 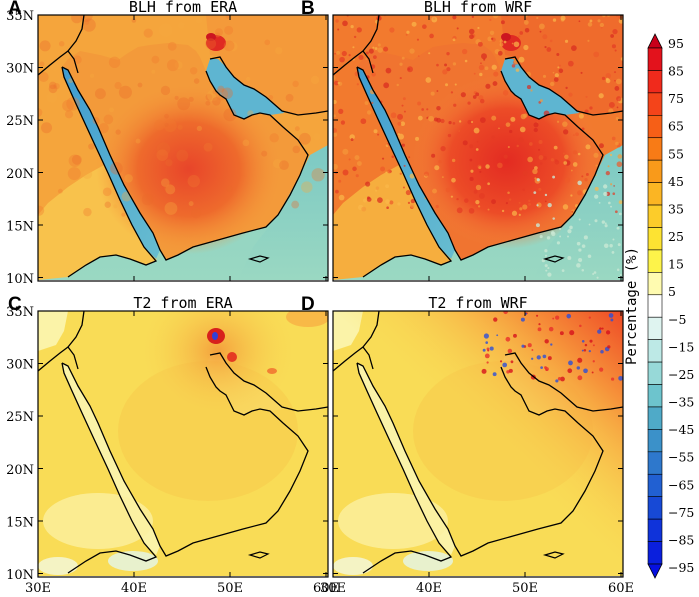 I want to click on panel-letter-c: C, so click(x=15, y=304).